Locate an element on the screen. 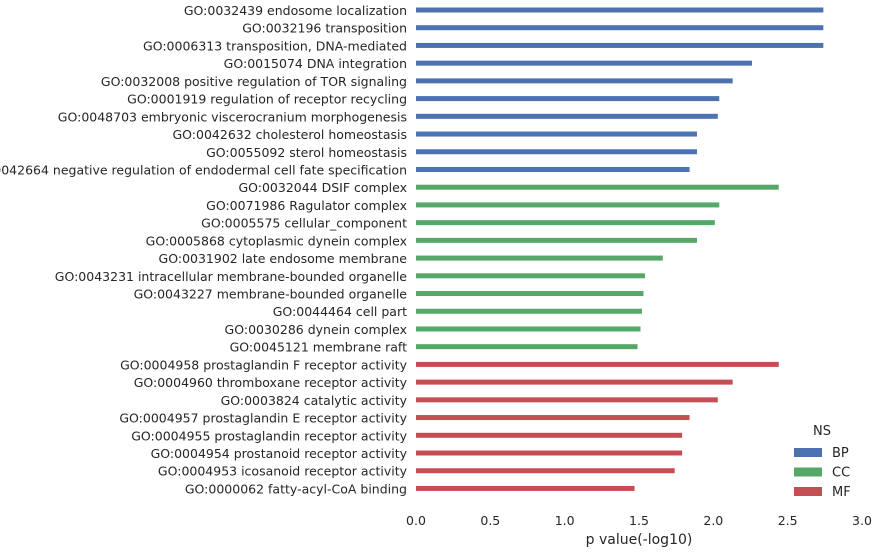 The height and width of the screenshot is (552, 878). category-label: GO:0044464 cell part is located at coordinates (340, 311).